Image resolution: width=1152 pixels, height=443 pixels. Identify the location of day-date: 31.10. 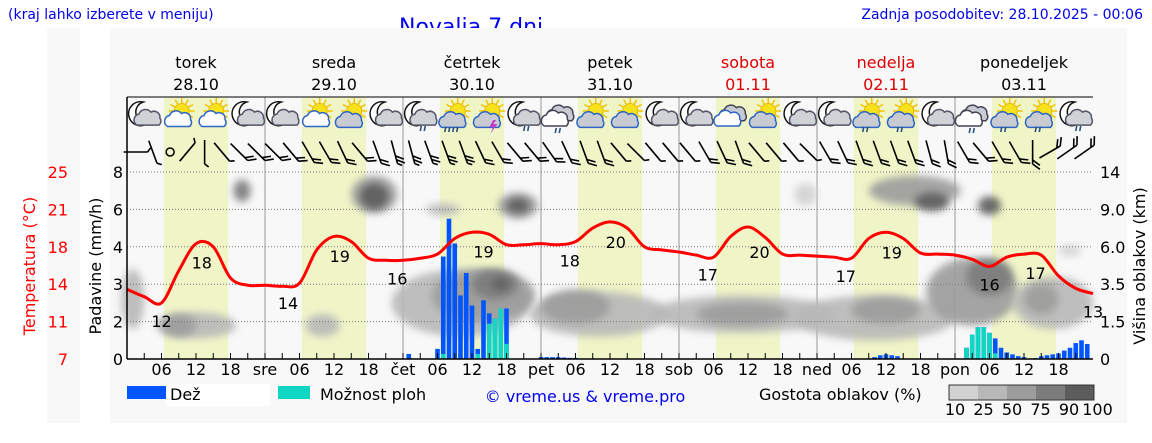
(610, 84).